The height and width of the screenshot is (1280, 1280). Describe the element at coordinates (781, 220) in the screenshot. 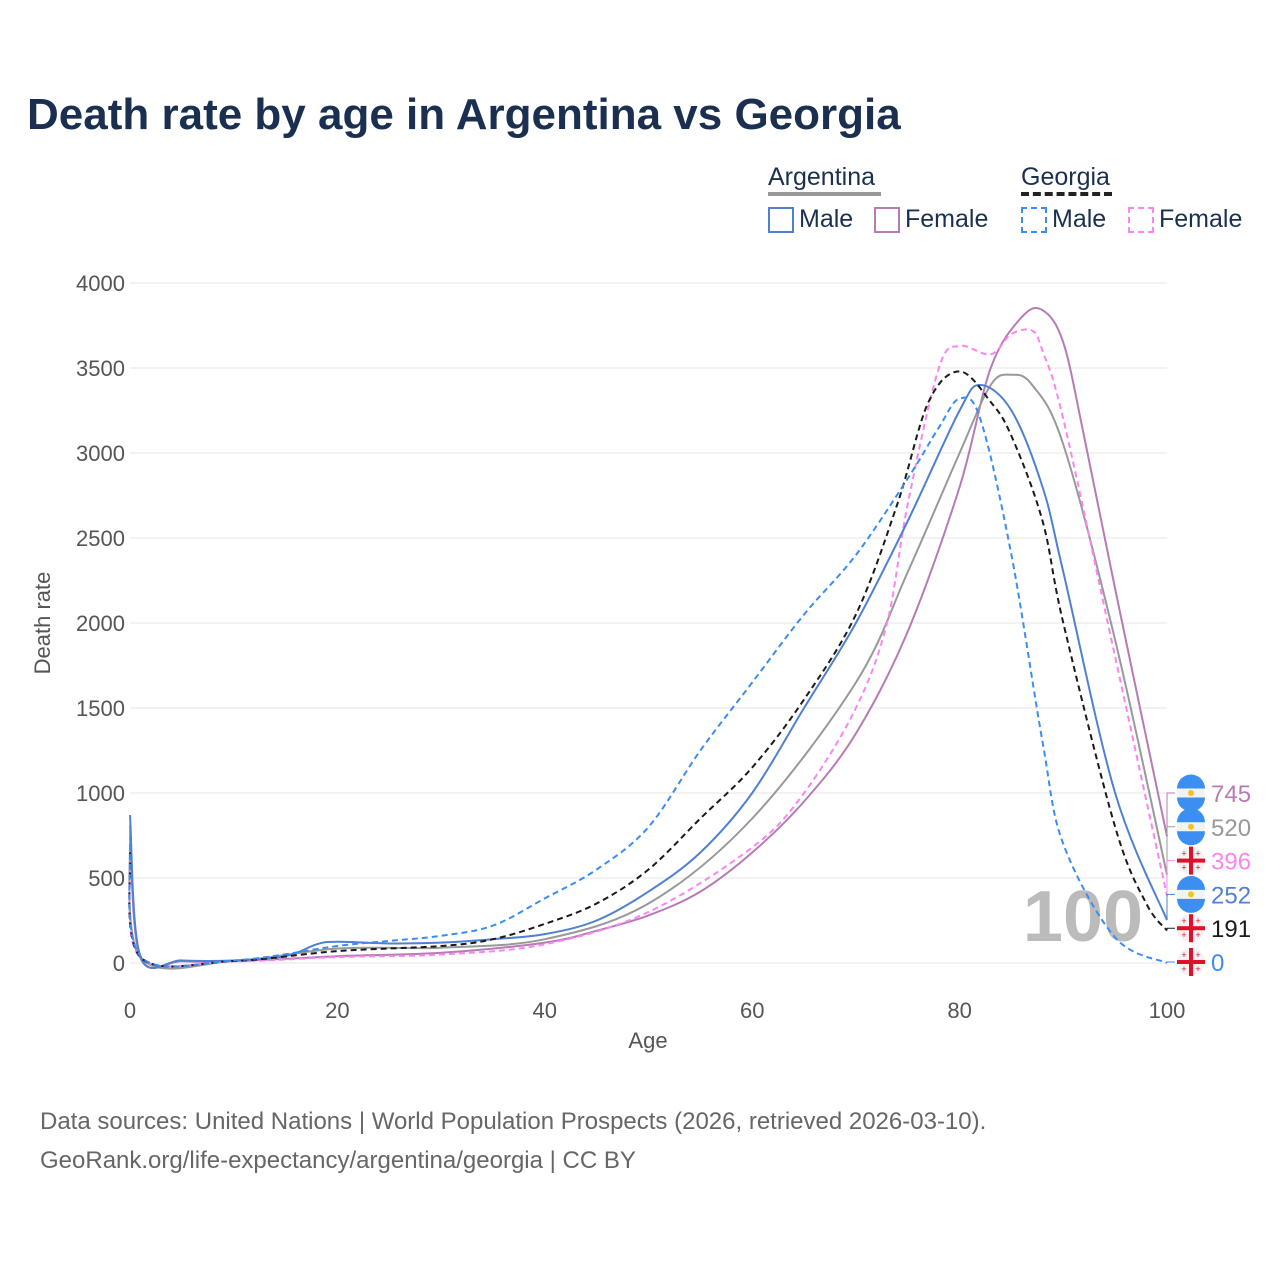

I see `legend-swatch-argentina-male` at that location.